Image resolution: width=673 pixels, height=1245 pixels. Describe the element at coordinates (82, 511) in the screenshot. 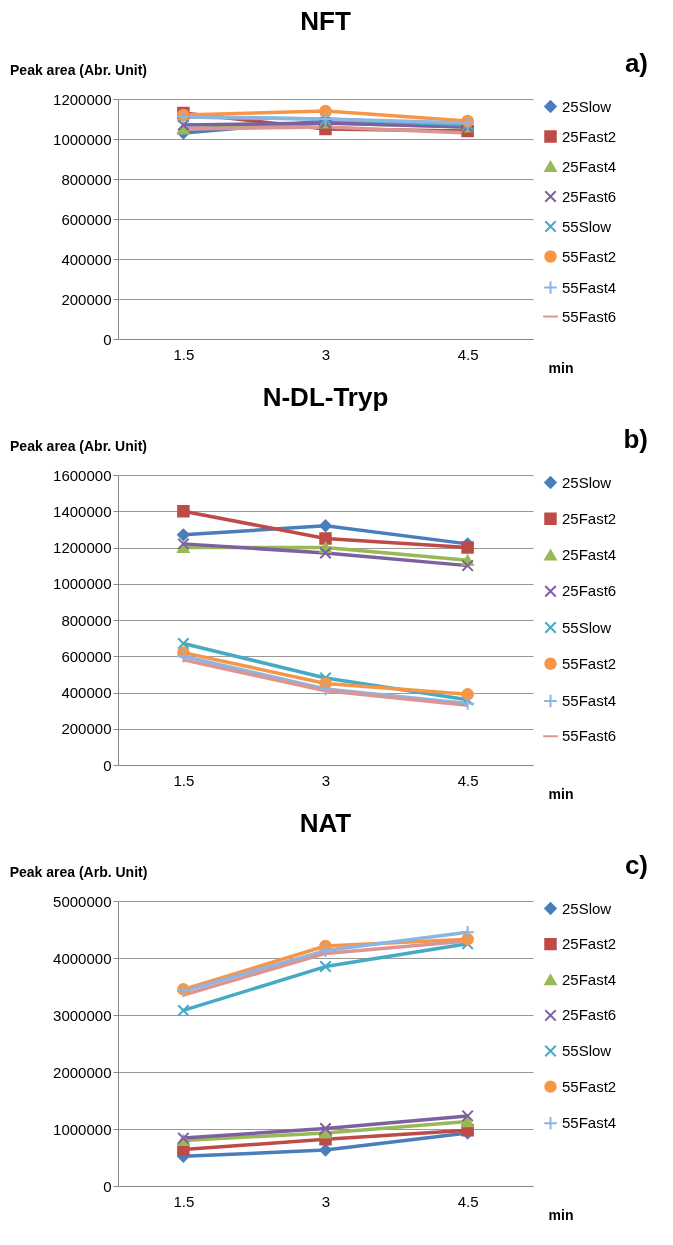

I see `y-tick-label: 1400000` at that location.